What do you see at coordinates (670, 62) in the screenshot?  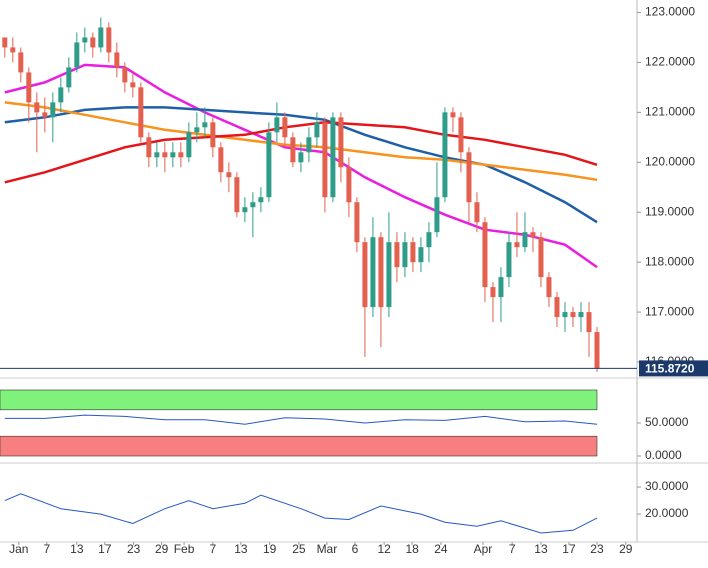 I see `y-tick-label: 122.0000` at bounding box center [670, 62].